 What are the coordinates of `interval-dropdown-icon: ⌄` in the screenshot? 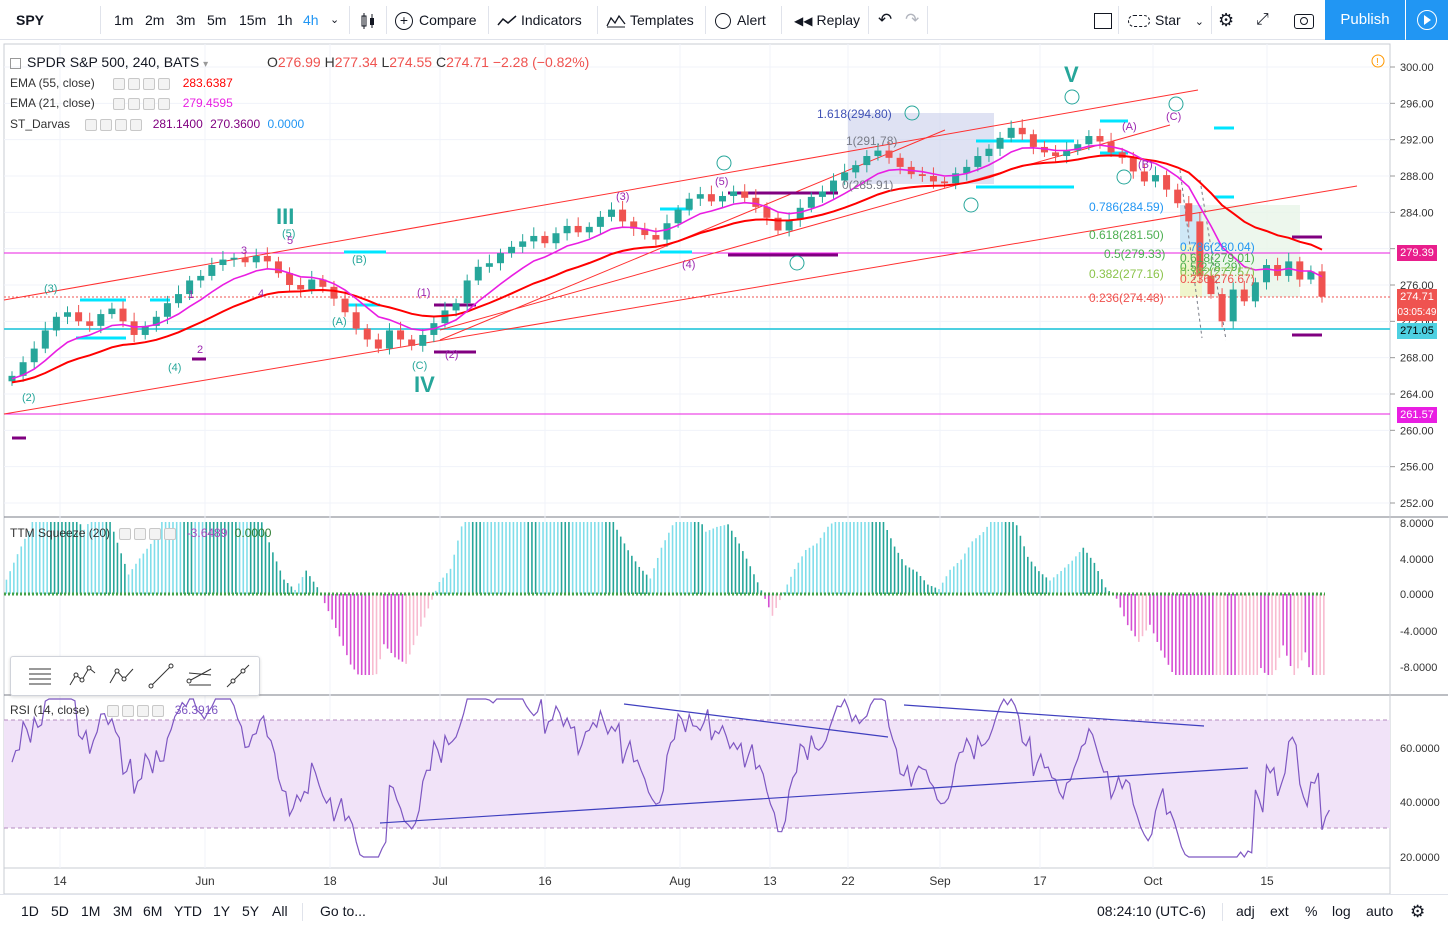 It's located at (335, 20).